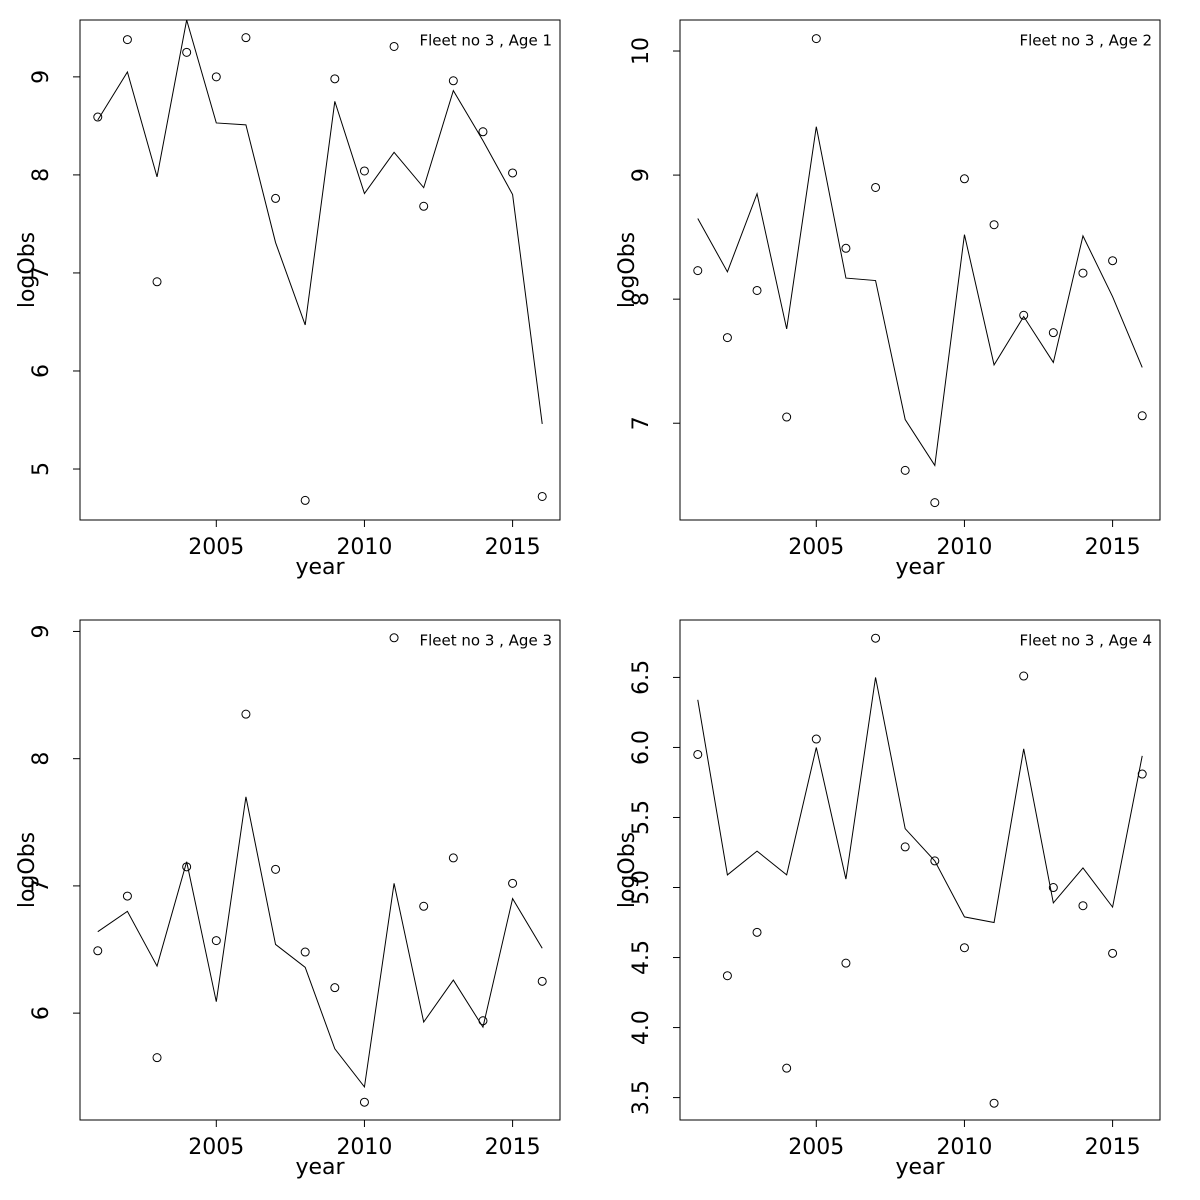 The height and width of the screenshot is (1200, 1200). What do you see at coordinates (641, 747) in the screenshot?
I see `y-tick-label: 6.0` at bounding box center [641, 747].